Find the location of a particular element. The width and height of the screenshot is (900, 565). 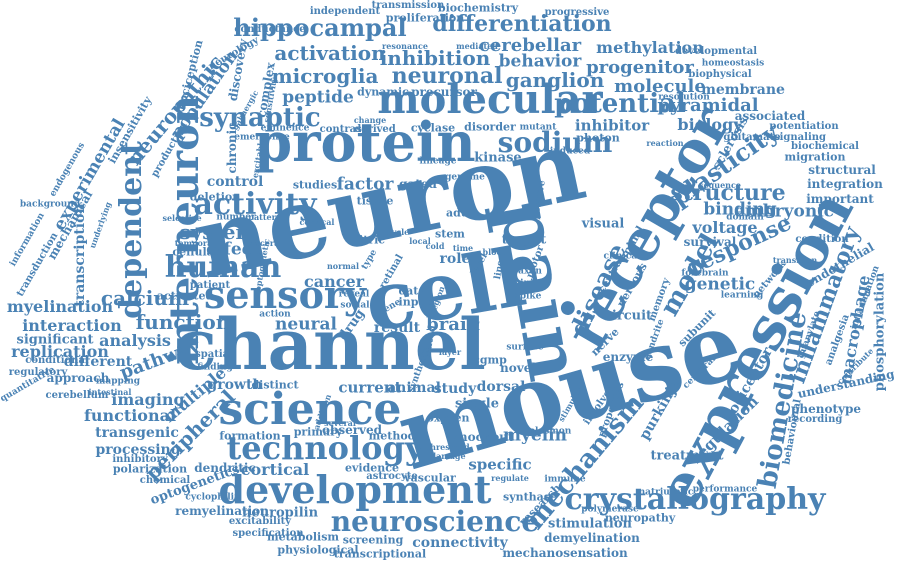

cloud-word: integration is located at coordinates (845, 184).